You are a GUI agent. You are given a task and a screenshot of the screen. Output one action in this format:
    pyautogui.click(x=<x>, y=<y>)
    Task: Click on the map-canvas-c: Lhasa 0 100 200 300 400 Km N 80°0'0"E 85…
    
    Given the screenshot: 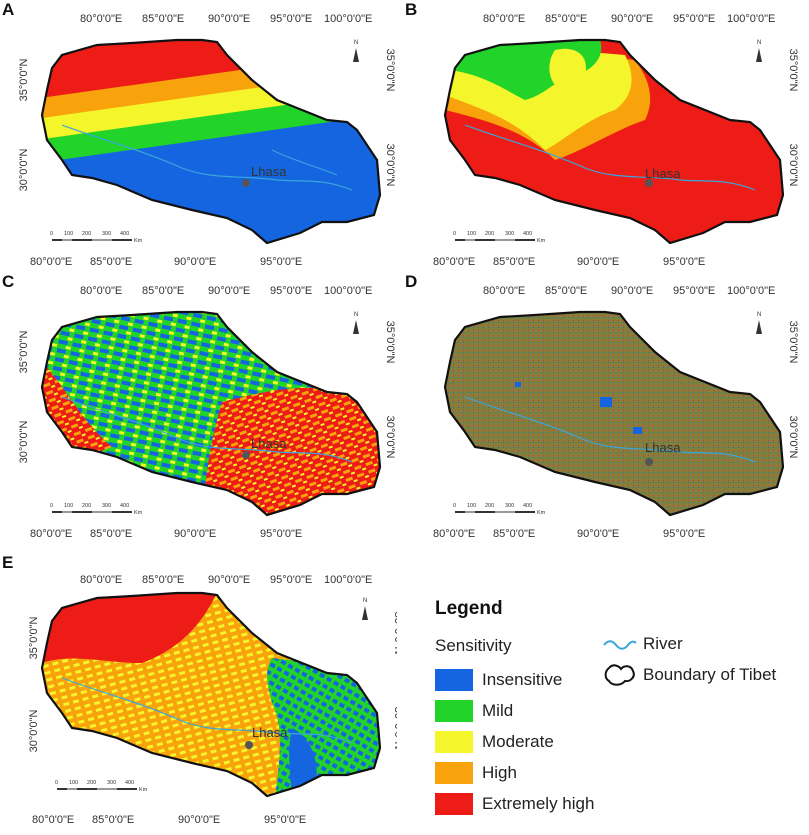 What is the action you would take?
    pyautogui.click(x=207, y=412)
    